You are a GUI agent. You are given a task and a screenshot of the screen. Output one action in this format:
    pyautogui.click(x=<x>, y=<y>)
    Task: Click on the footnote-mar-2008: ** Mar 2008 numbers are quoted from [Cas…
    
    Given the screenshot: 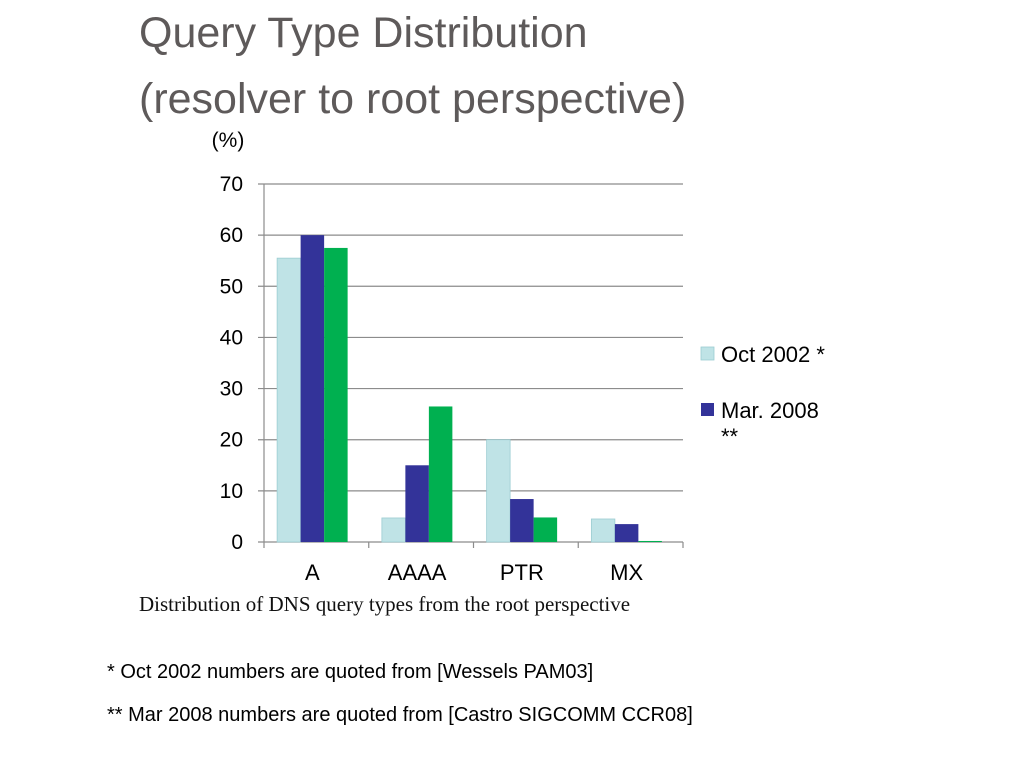 What is the action you would take?
    pyautogui.click(x=400, y=715)
    